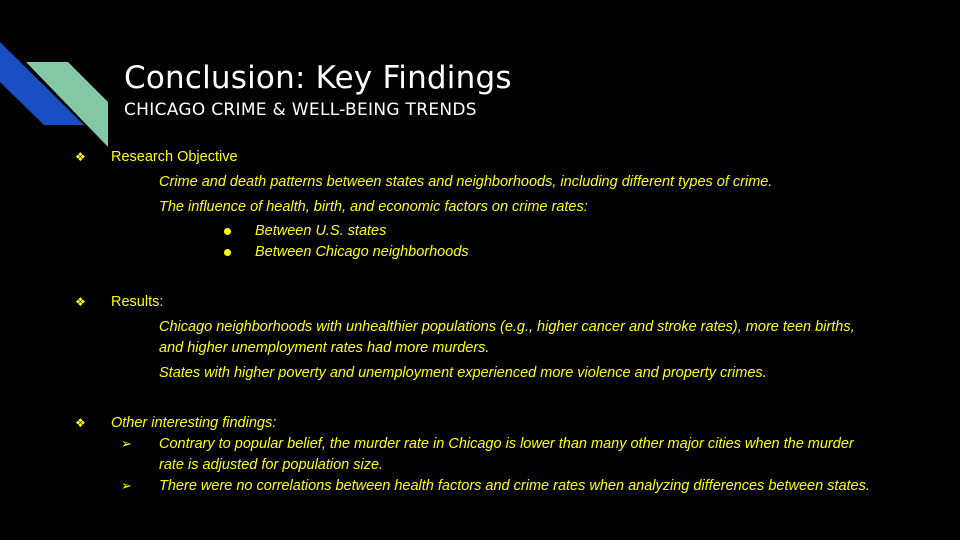  Describe the element at coordinates (271, 465) in the screenshot. I see `other-item-1b: rate is adjusted for population size.` at that location.